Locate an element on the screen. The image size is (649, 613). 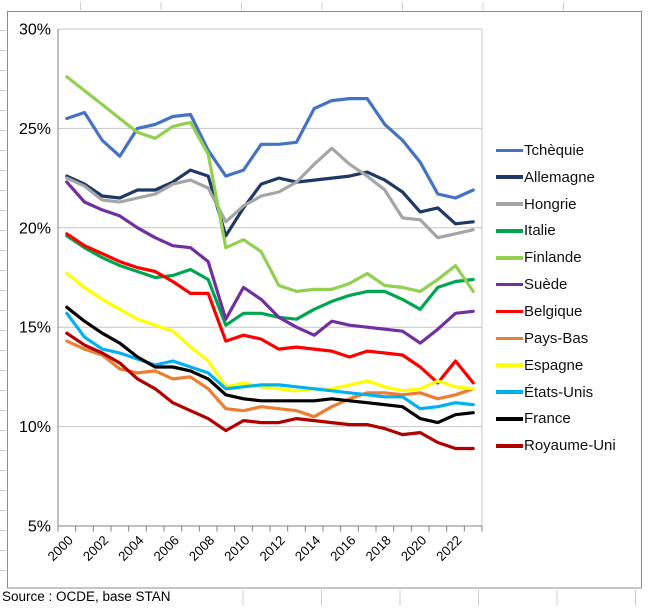
legend-item: Pays-Bas is located at coordinates (556, 338).